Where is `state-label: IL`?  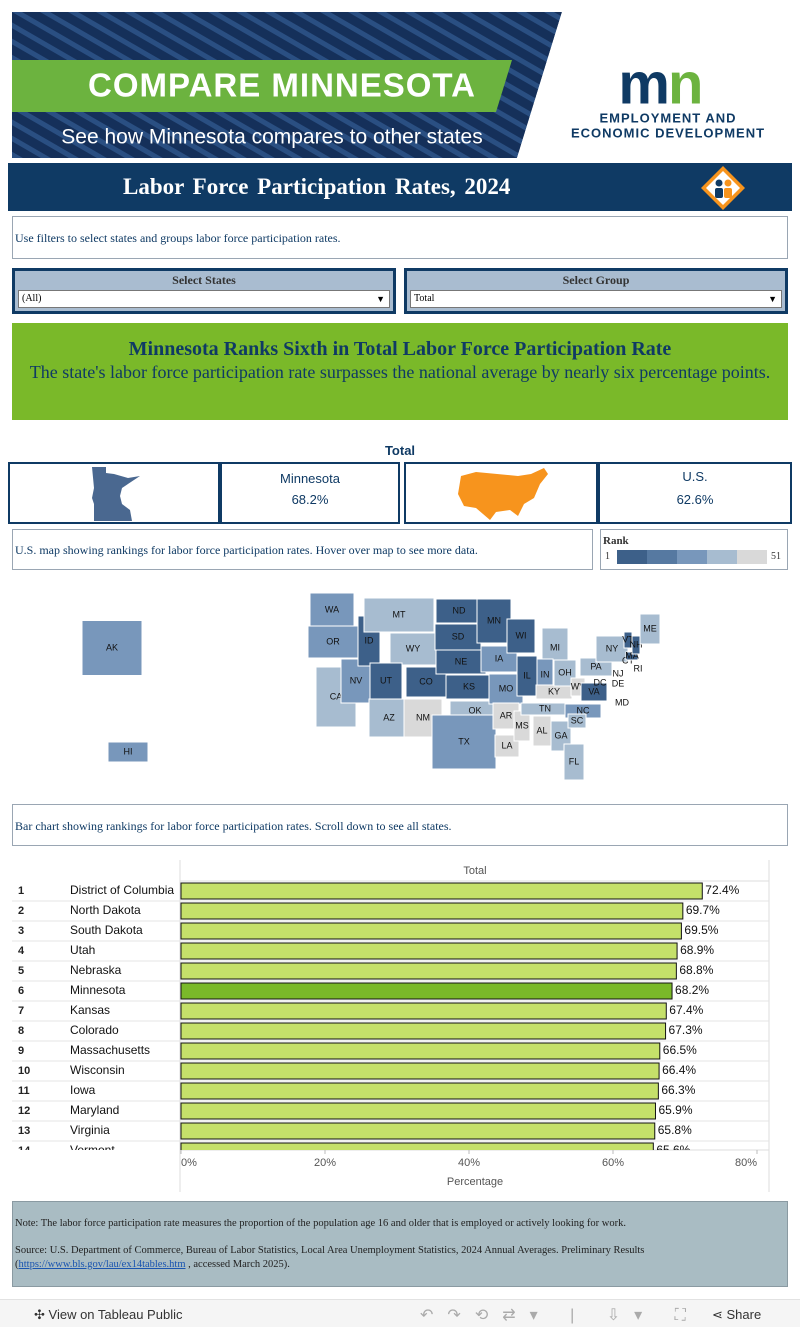
state-label: IL is located at coordinates (527, 675).